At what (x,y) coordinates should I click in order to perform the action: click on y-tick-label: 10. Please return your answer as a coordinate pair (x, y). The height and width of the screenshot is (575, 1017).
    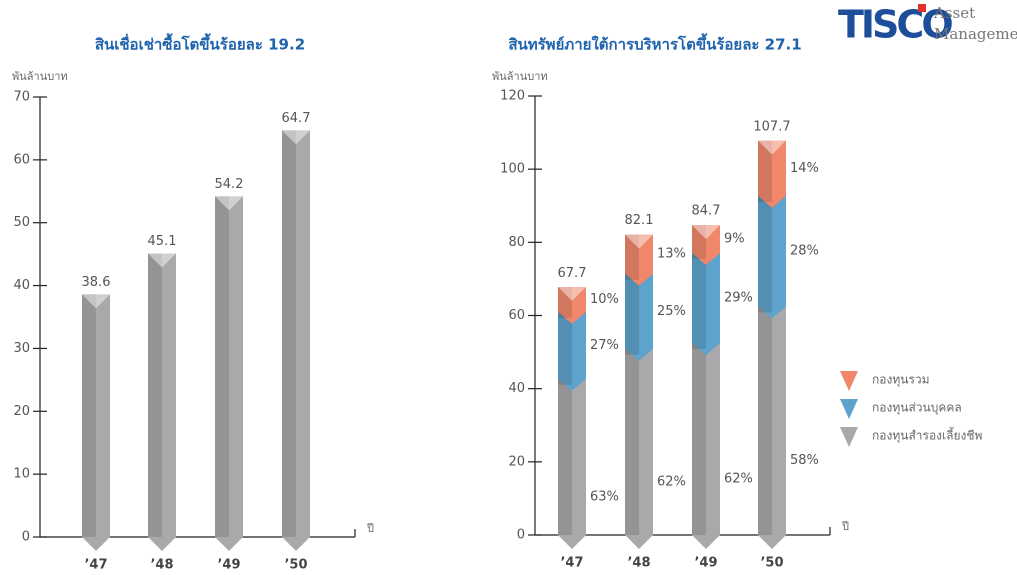
    Looking at the image, I should click on (21, 474).